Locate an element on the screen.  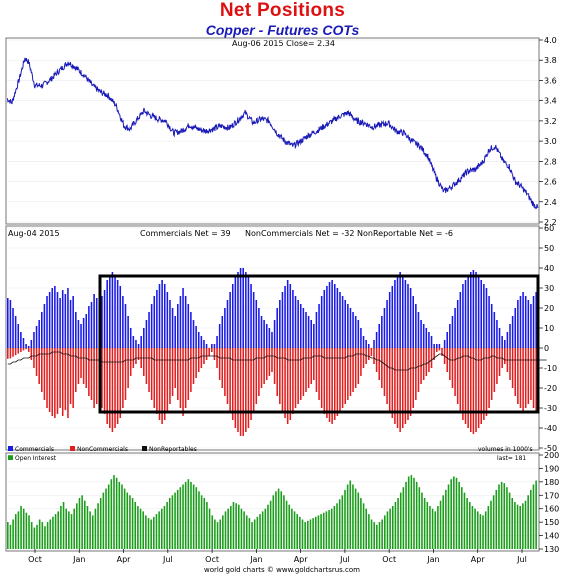
x-tick-label: Jul is located at coordinates (521, 559).